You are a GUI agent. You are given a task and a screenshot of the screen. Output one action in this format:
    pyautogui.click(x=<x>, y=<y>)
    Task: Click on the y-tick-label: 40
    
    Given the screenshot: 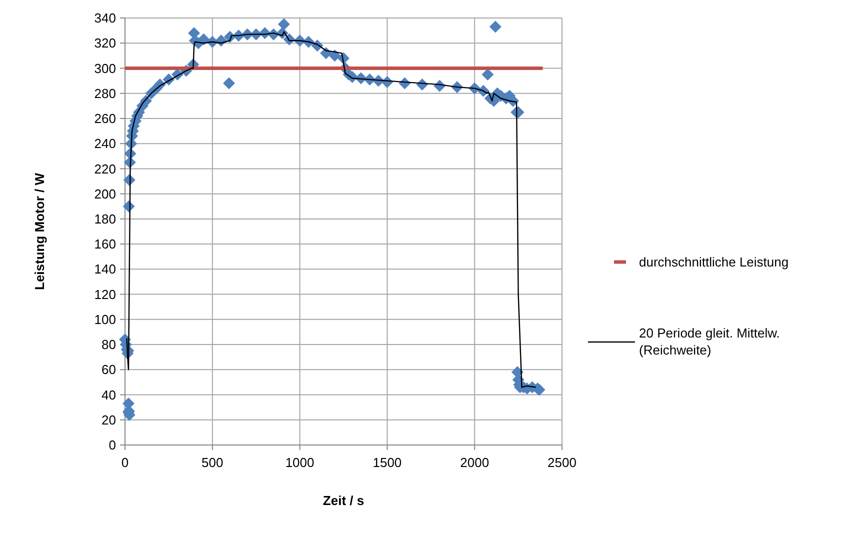 What is the action you would take?
    pyautogui.click(x=109, y=394)
    